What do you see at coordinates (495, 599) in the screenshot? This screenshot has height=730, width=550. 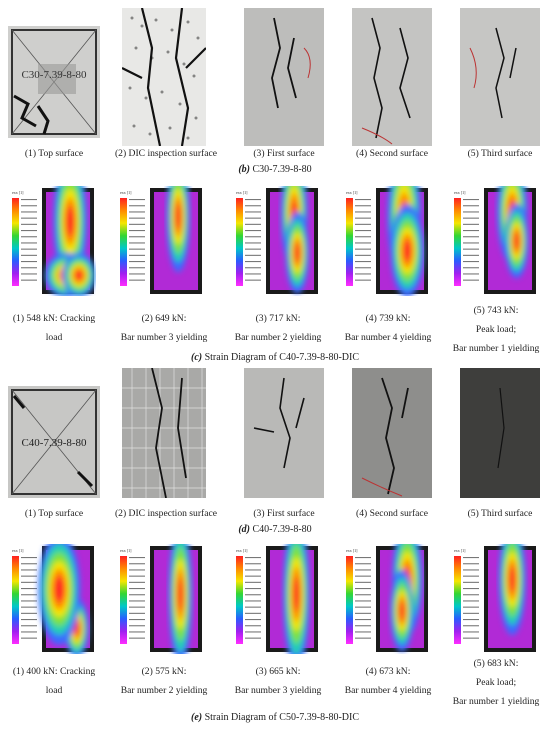 I see `strain-diagram-e-5: exx [1]` at bounding box center [495, 599].